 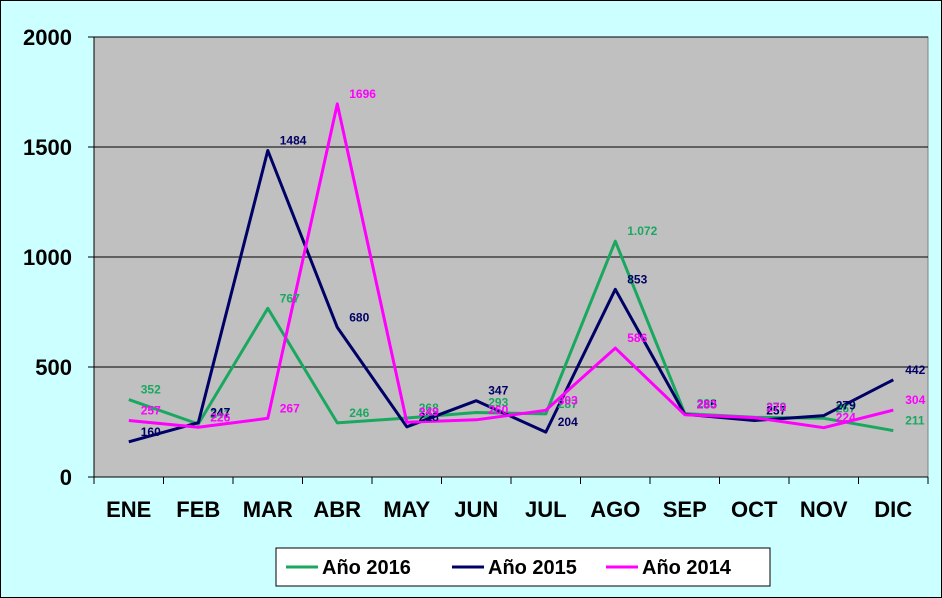 I want to click on y-tick-label: 2000, so click(x=47, y=37).